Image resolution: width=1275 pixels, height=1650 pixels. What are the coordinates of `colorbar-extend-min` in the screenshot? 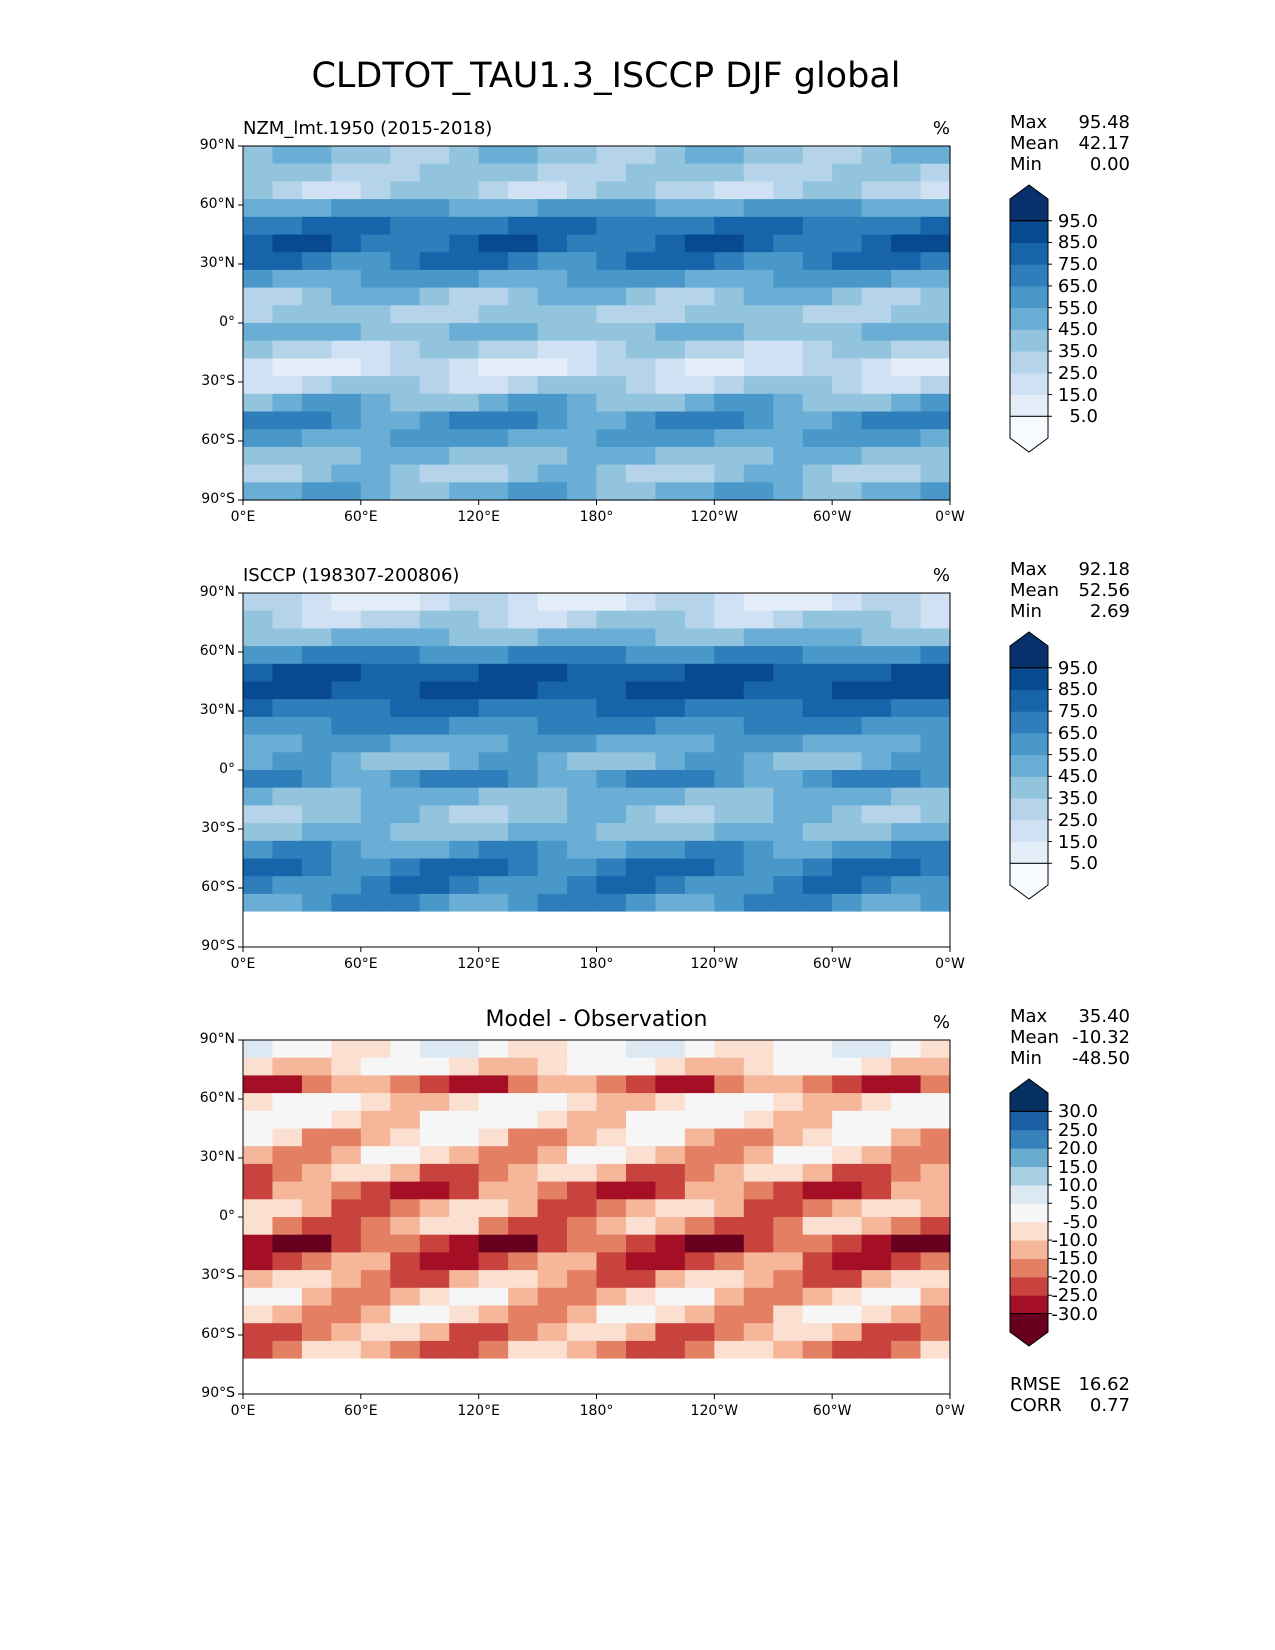 It's located at (1029, 1330).